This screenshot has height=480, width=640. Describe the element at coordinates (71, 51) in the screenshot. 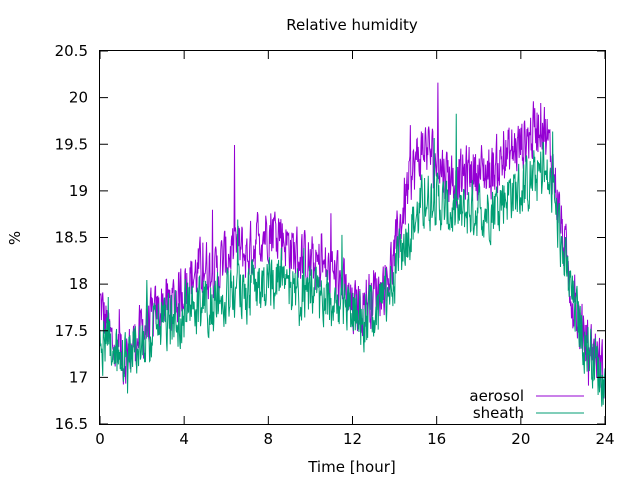

I see `y-tick-label: 20.5` at that location.